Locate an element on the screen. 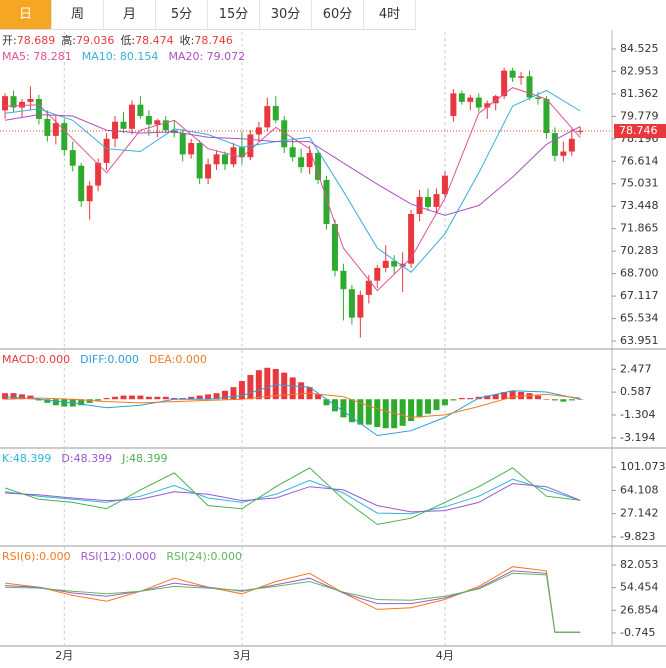 The width and height of the screenshot is (666, 668). ohlc-label: 高: is located at coordinates (68, 40).